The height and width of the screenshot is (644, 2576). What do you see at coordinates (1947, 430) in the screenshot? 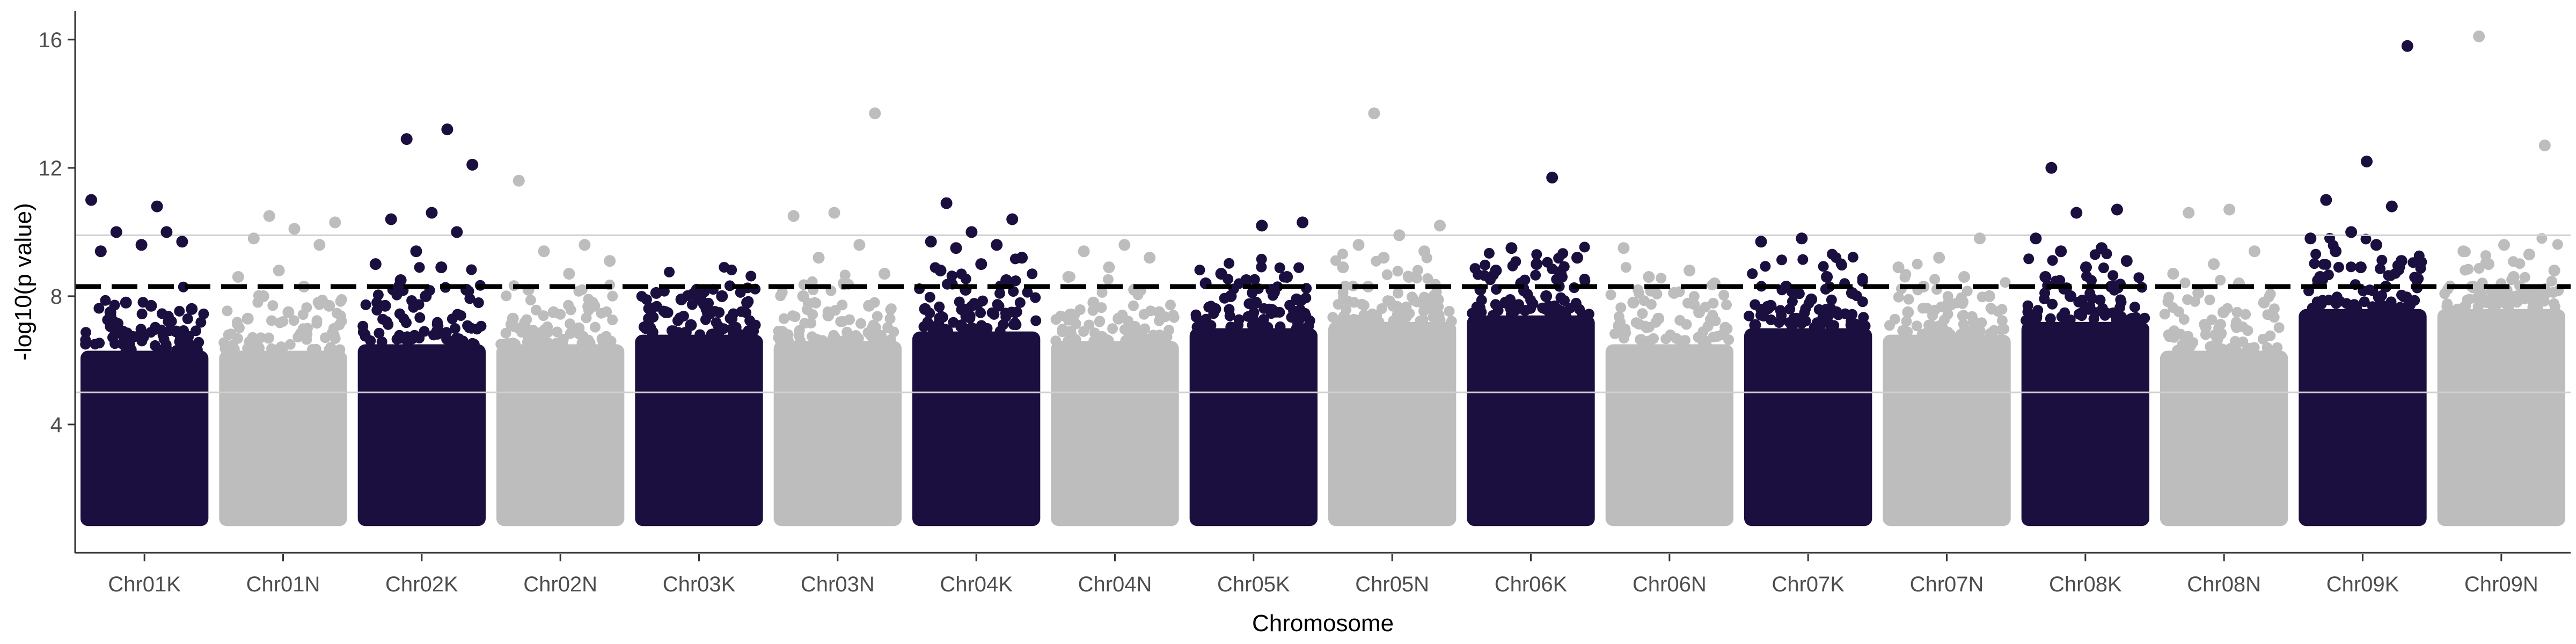
I see `dense-band-Chr07N` at bounding box center [1947, 430].